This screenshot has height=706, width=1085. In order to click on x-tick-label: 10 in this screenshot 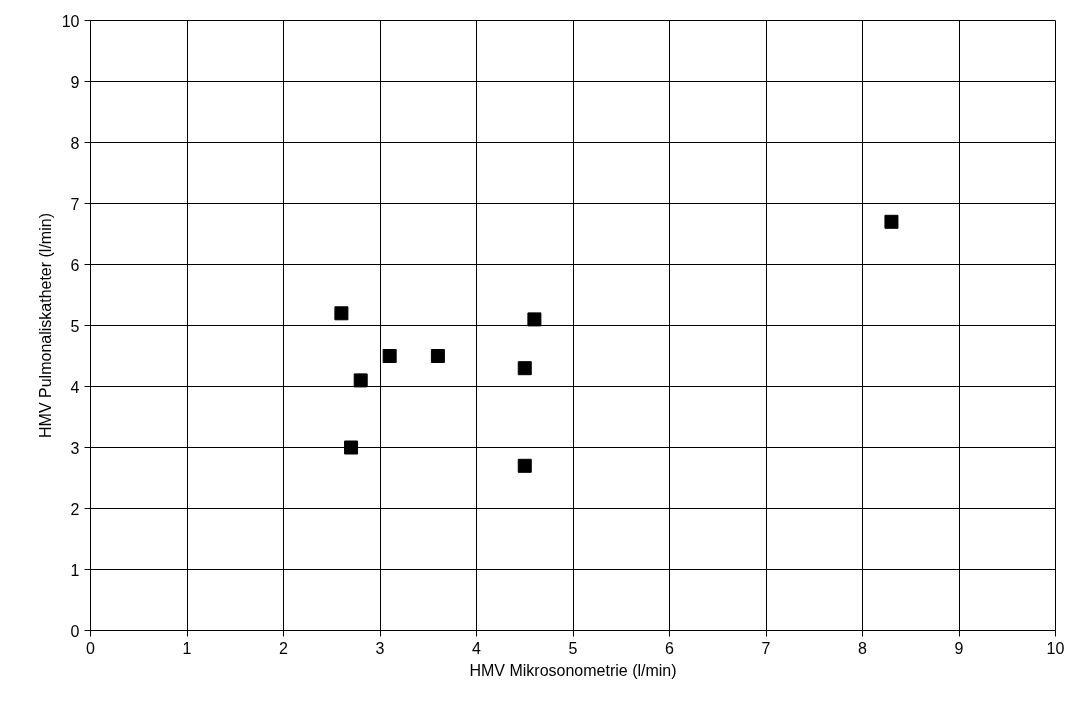, I will do `click(1055, 648)`.